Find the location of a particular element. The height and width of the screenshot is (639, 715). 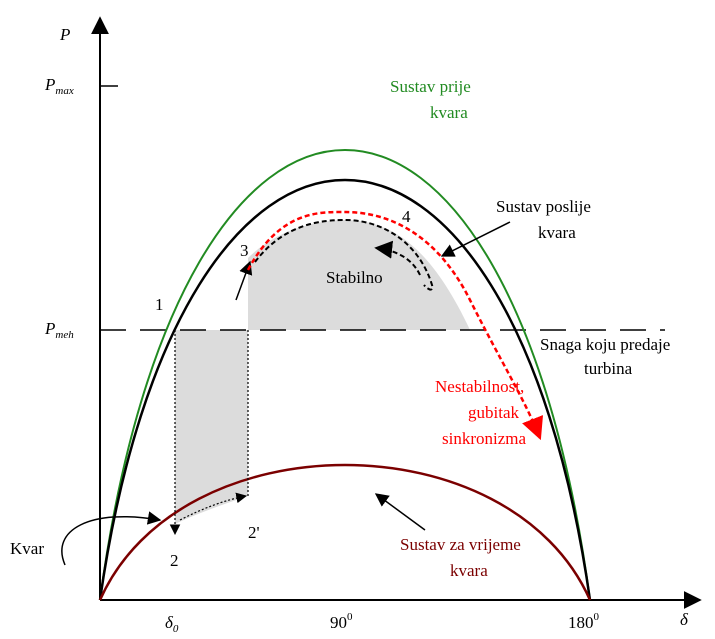

acceleration-area is located at coordinates (211, 427).